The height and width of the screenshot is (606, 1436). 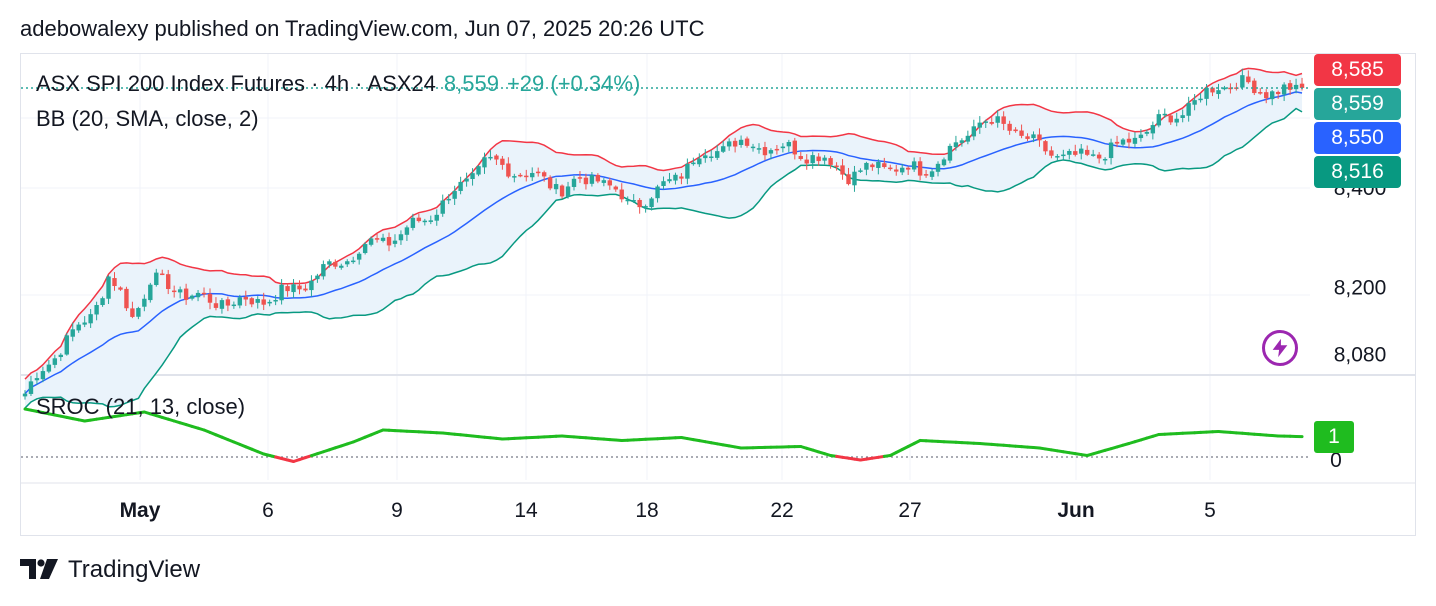 I want to click on y-tick-label: 8,080, so click(x=1360, y=355).